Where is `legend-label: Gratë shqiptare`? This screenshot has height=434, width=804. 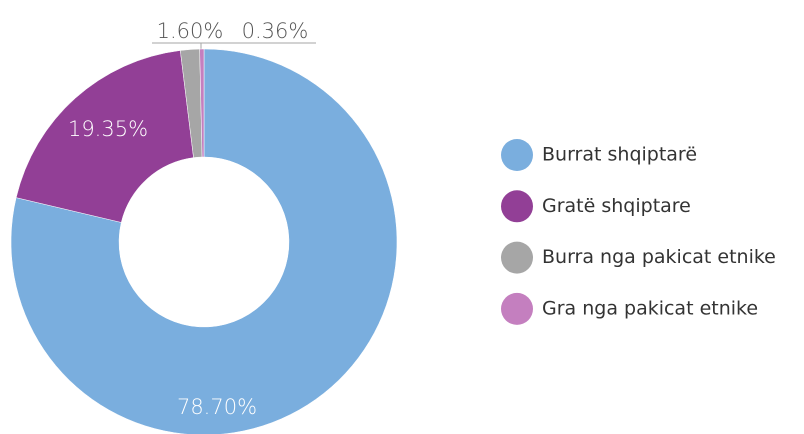
legend-label: Gratë shqiptare is located at coordinates (616, 206).